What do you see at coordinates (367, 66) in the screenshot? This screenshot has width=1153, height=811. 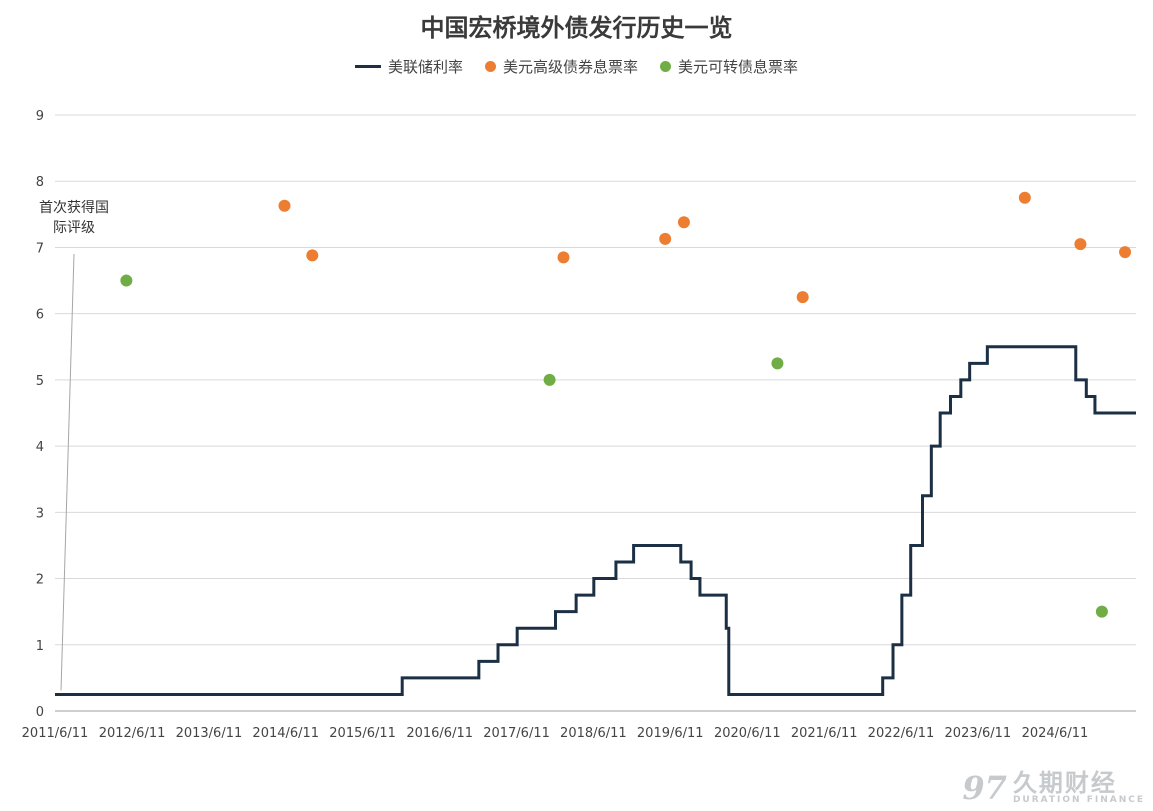 I see `legend-line-swatch` at bounding box center [367, 66].